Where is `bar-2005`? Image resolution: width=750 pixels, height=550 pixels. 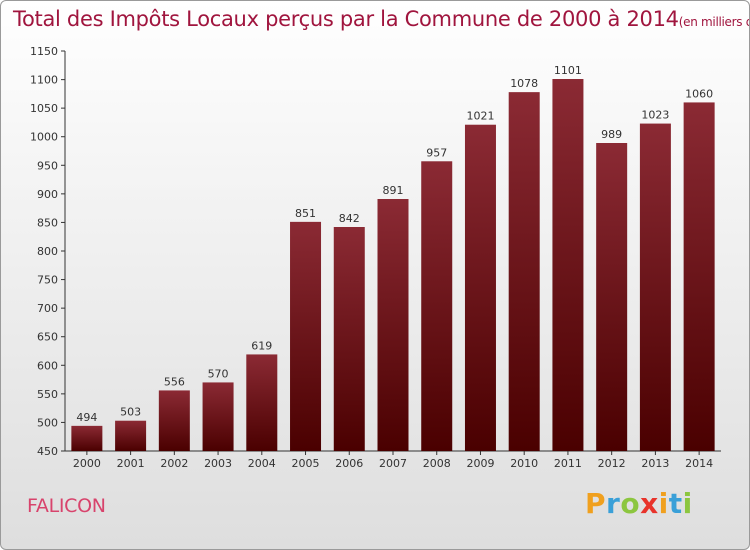 bar-2005 is located at coordinates (306, 336).